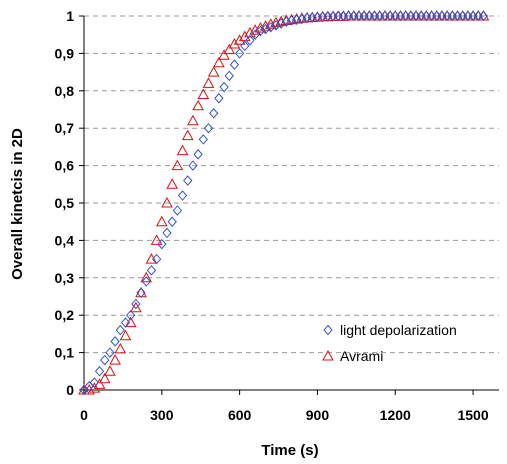  I want to click on y-tick-label: 0,5, so click(65, 203).